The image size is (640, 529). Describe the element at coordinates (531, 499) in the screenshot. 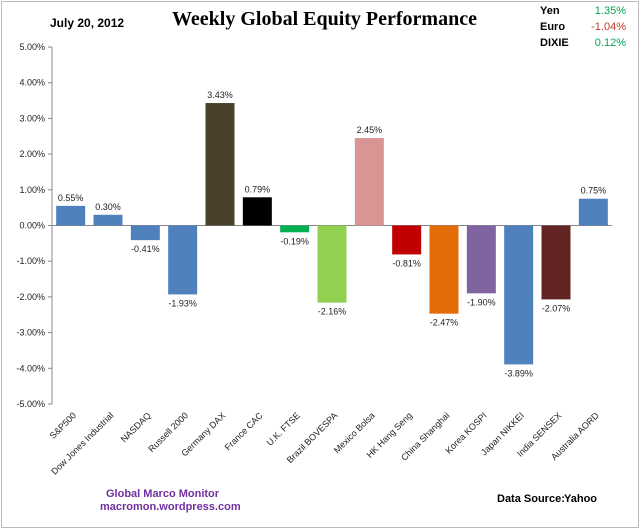

I see `source-label: Data Source:` at that location.